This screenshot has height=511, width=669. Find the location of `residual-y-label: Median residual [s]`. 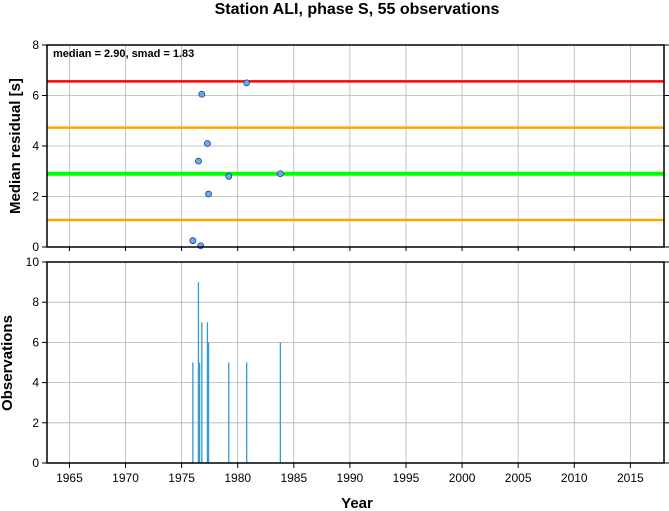

residual-y-label: Median residual [s] is located at coordinates (15, 146).